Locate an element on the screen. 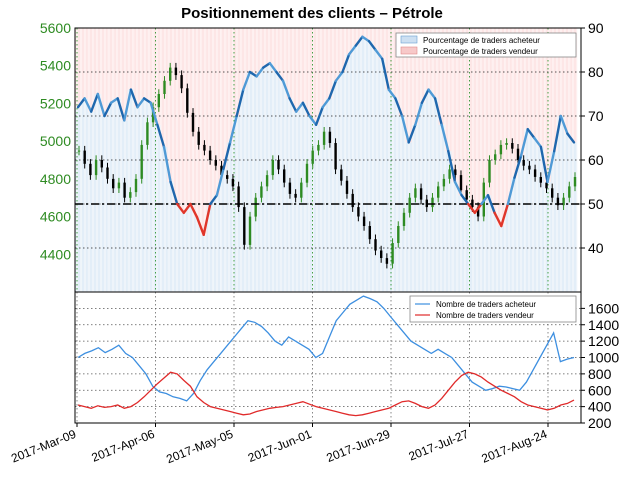  left-axis-tick-label: 5600 is located at coordinates (55, 28).